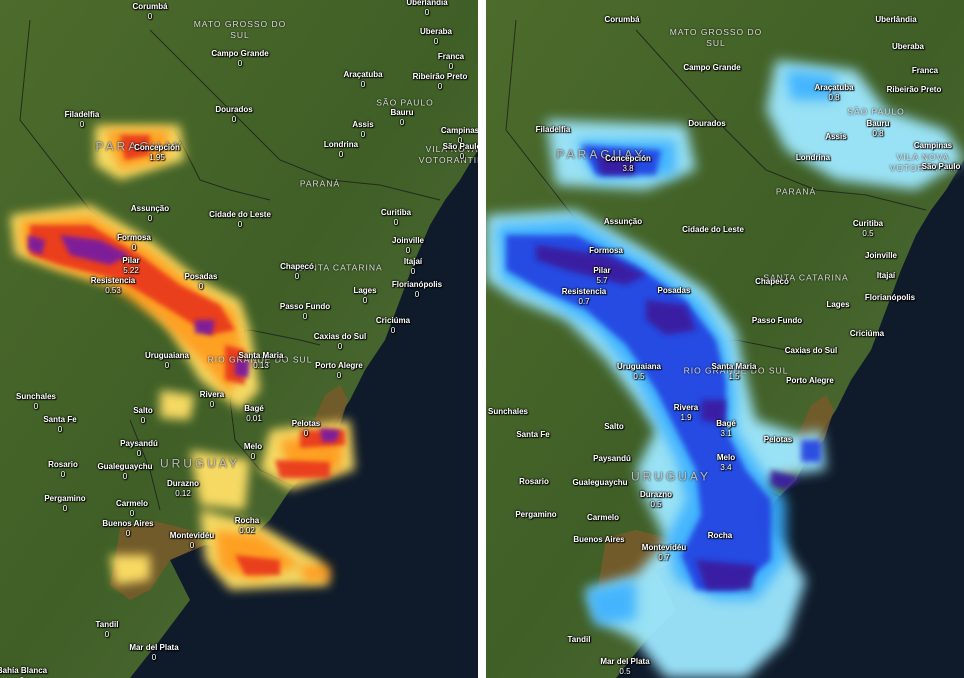  I want to click on city-label: Tandil 0, so click(107, 630).